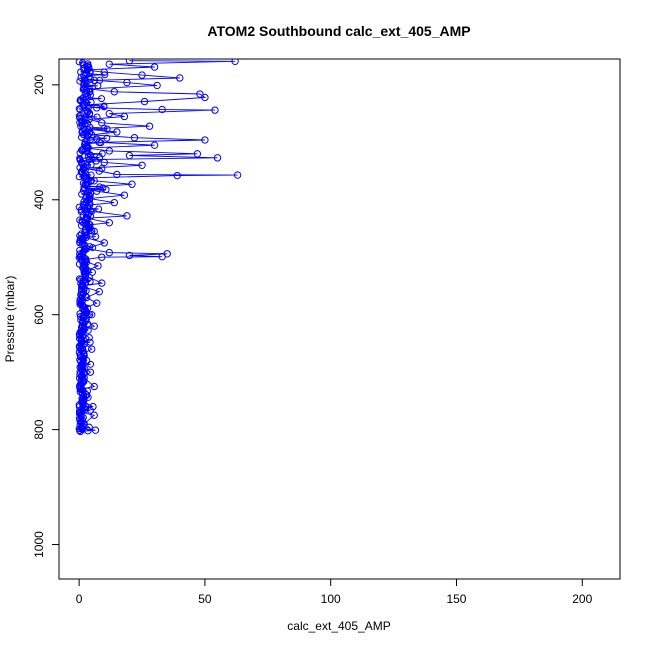 The width and height of the screenshot is (650, 650). What do you see at coordinates (79, 599) in the screenshot?
I see `x-tick-label: 0` at bounding box center [79, 599].